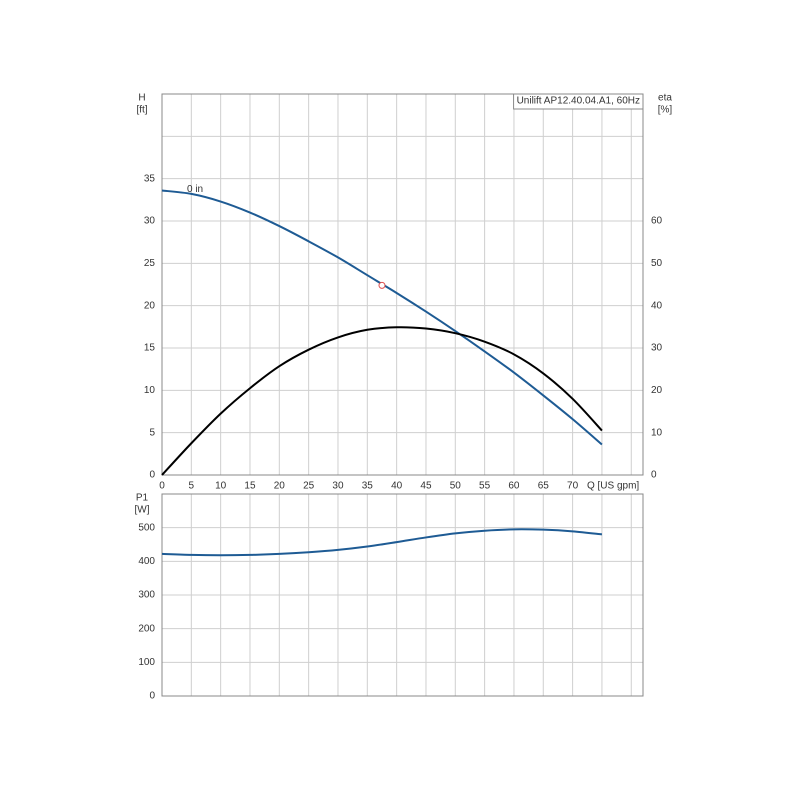  I want to click on x-tick-label: 55, so click(485, 486).